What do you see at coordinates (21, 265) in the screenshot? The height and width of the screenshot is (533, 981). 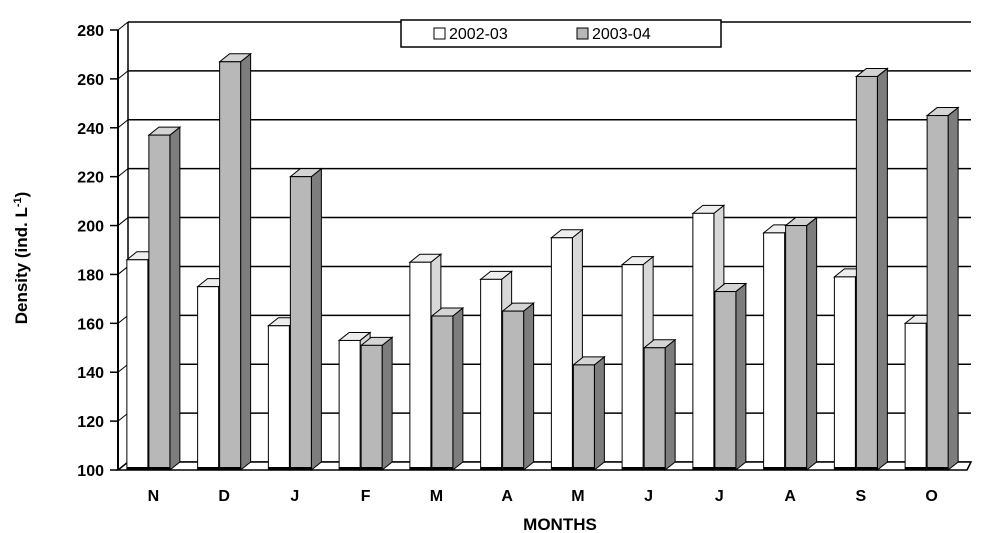 I see `y-axis-title-main: Density (ind. L` at bounding box center [21, 265].